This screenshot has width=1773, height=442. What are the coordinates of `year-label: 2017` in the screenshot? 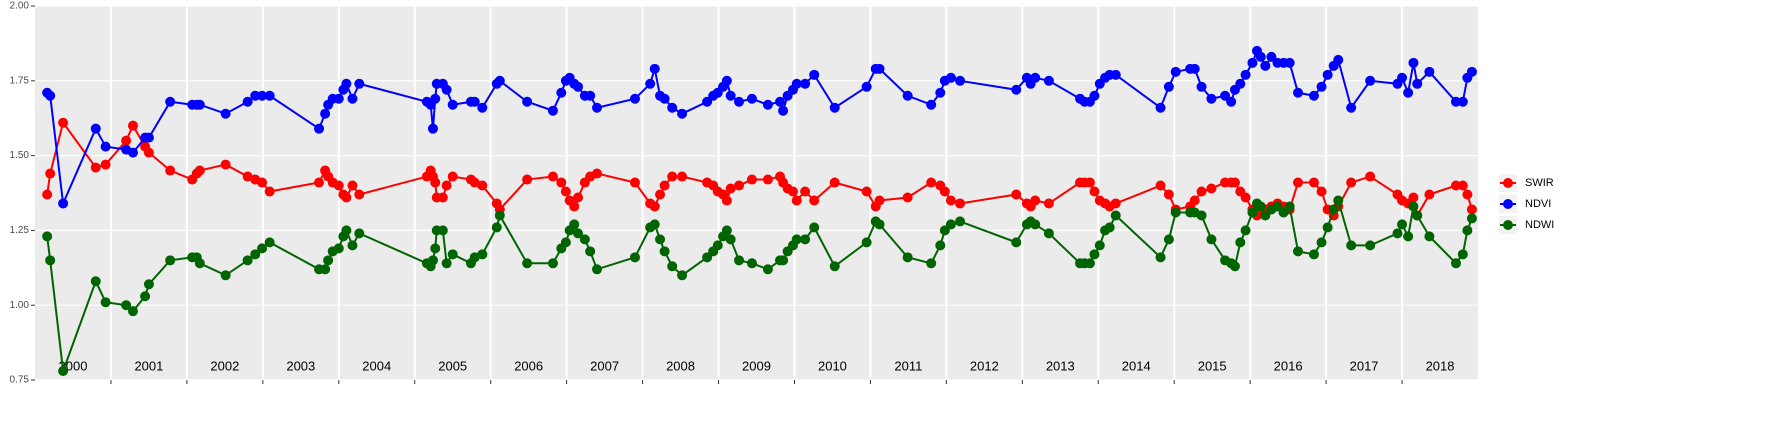 It's located at (1364, 365).